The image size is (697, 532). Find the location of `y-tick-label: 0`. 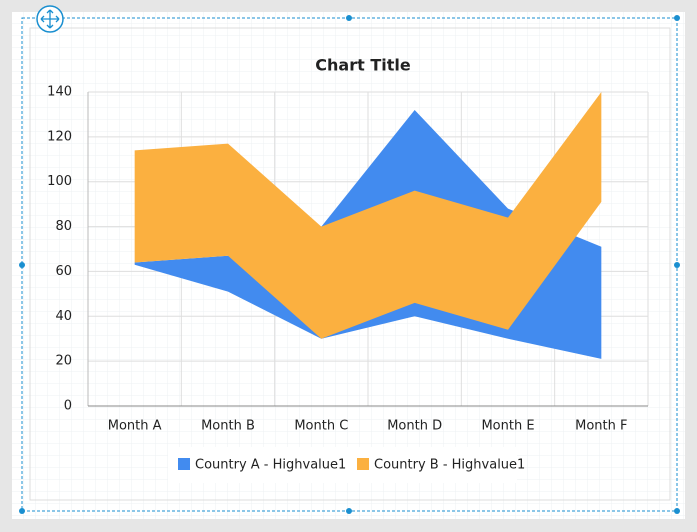

y-tick-label: 0 is located at coordinates (68, 406).